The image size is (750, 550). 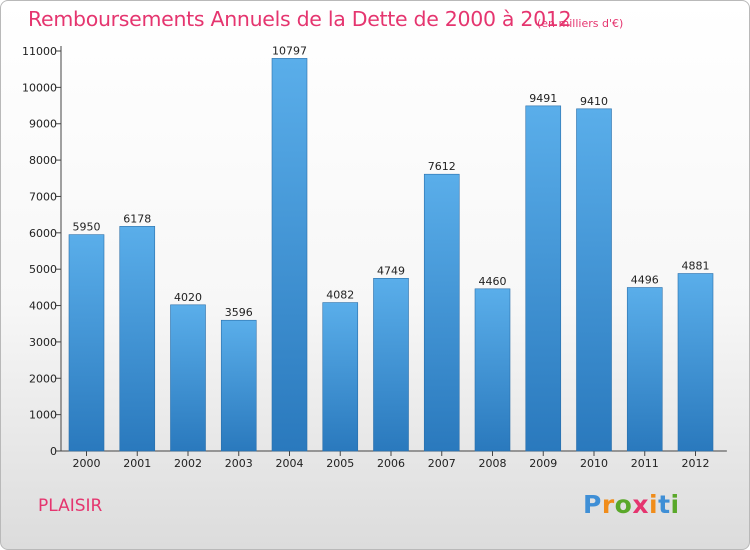 I want to click on y-tick-label: 10000, so click(x=39, y=87).